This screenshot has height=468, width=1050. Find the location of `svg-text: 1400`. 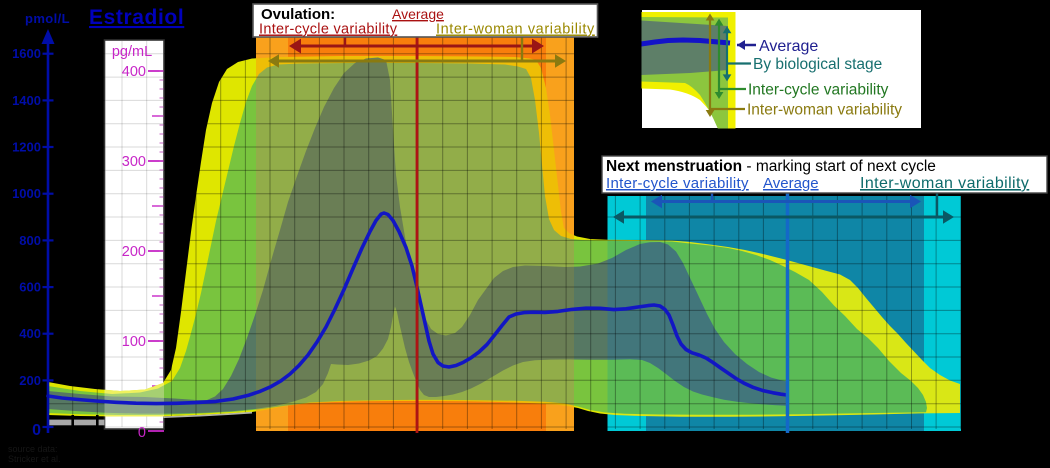

svg-text: 1400 is located at coordinates (26, 100).